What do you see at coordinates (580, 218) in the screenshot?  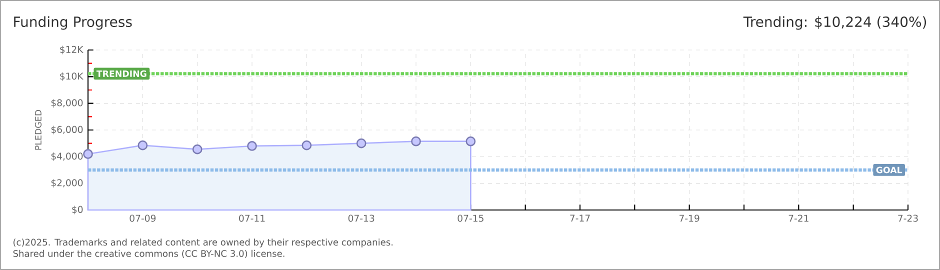 I see `x-tick-label: 7-17` at bounding box center [580, 218].